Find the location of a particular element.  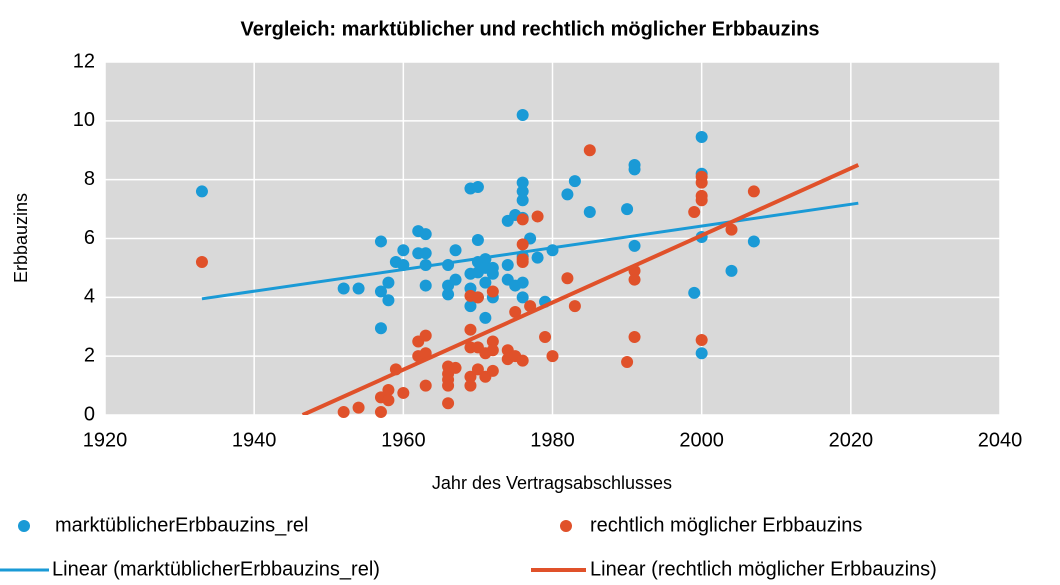

y-tick-label: 10 is located at coordinates (84, 120).